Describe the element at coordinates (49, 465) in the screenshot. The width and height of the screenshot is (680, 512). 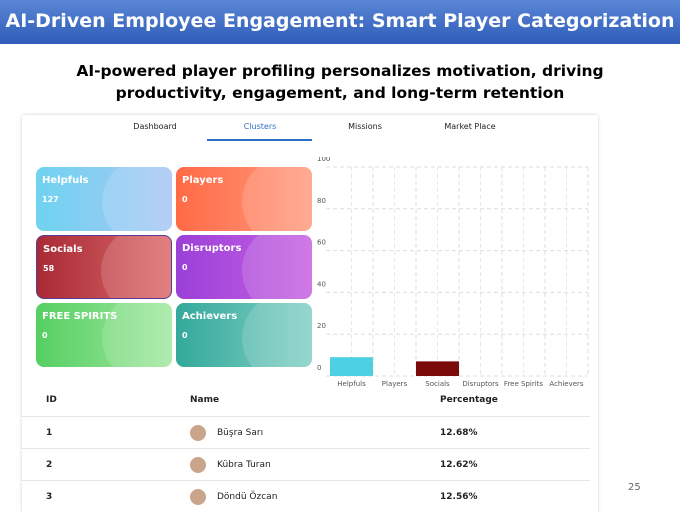
I see `table-cell: 2` at that location.